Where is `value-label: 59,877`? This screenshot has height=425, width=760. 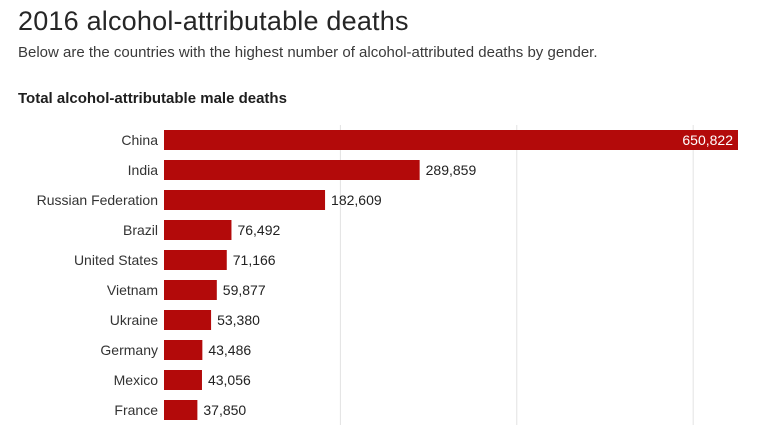
value-label: 59,877 is located at coordinates (244, 290).